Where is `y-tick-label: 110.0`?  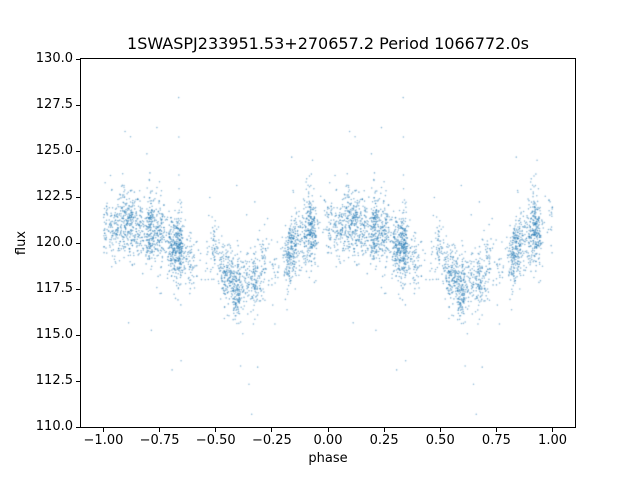
y-tick-label: 110.0 is located at coordinates (54, 426).